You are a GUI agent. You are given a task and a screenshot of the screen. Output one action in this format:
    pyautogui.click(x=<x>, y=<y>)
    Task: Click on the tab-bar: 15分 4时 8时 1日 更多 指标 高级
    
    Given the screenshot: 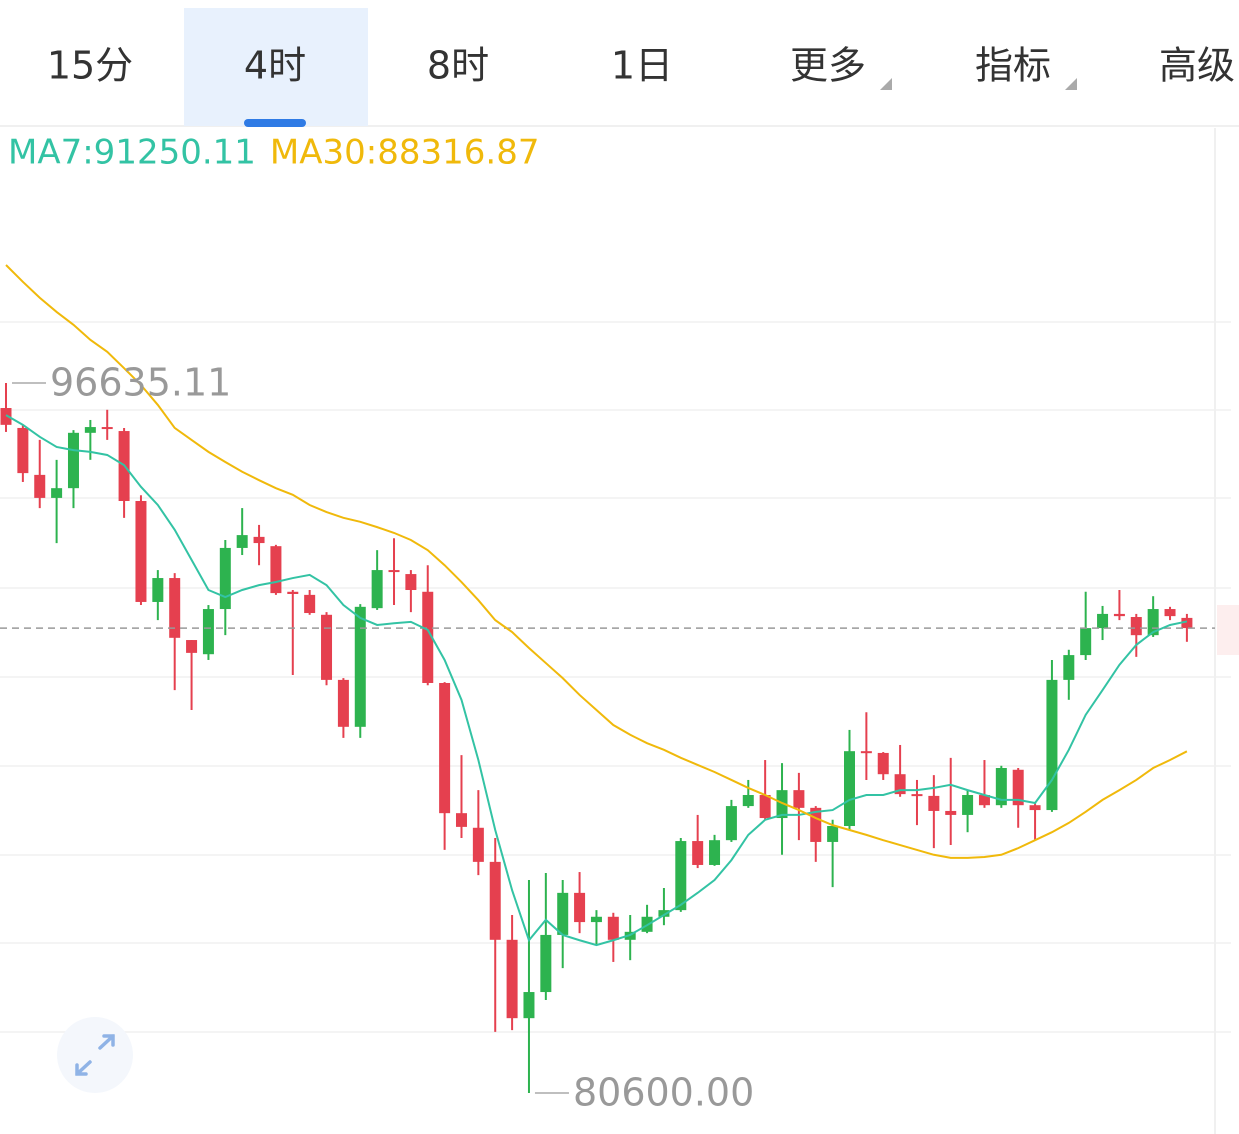 What is the action you would take?
    pyautogui.click(x=641, y=67)
    